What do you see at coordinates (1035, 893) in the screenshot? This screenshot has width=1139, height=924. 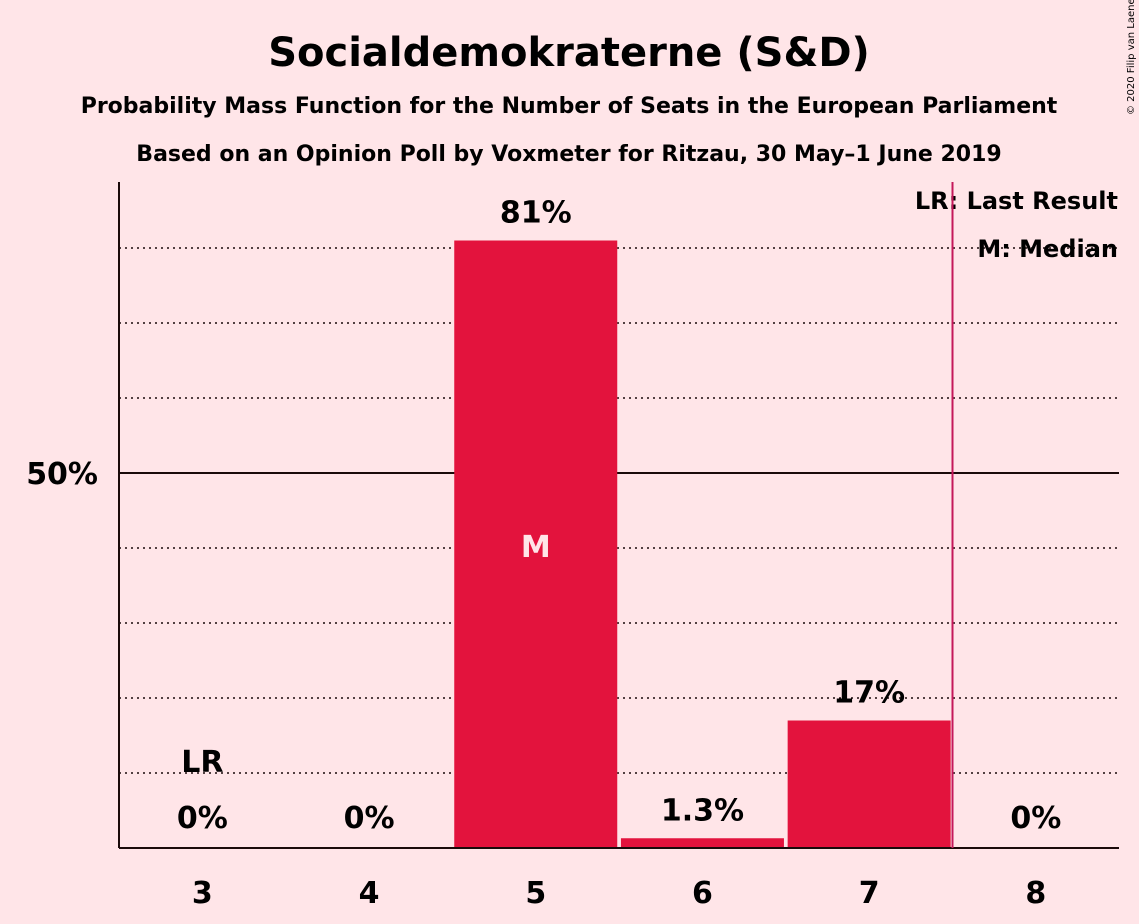 I see `x-tick-label-8: 8` at bounding box center [1035, 893].